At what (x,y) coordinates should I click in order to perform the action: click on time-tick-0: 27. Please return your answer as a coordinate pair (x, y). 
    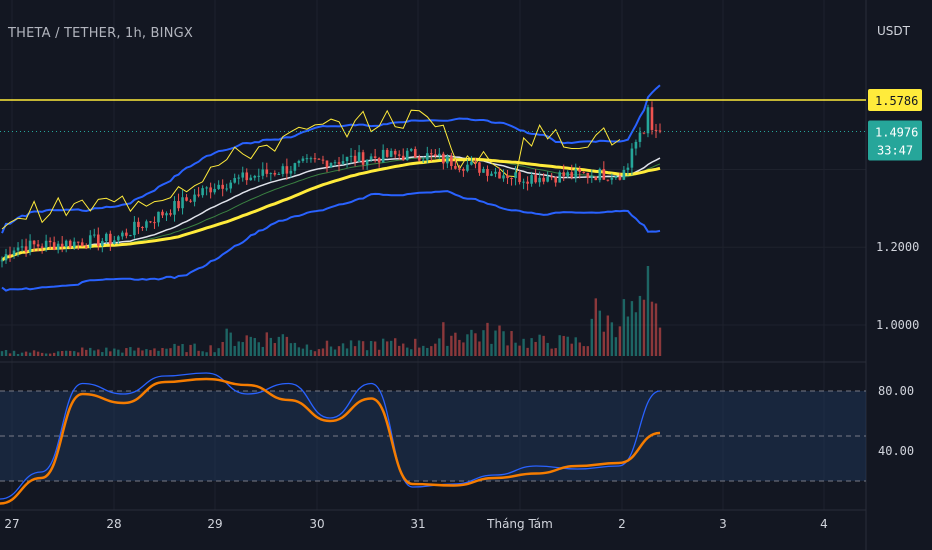
    Looking at the image, I should click on (11, 524).